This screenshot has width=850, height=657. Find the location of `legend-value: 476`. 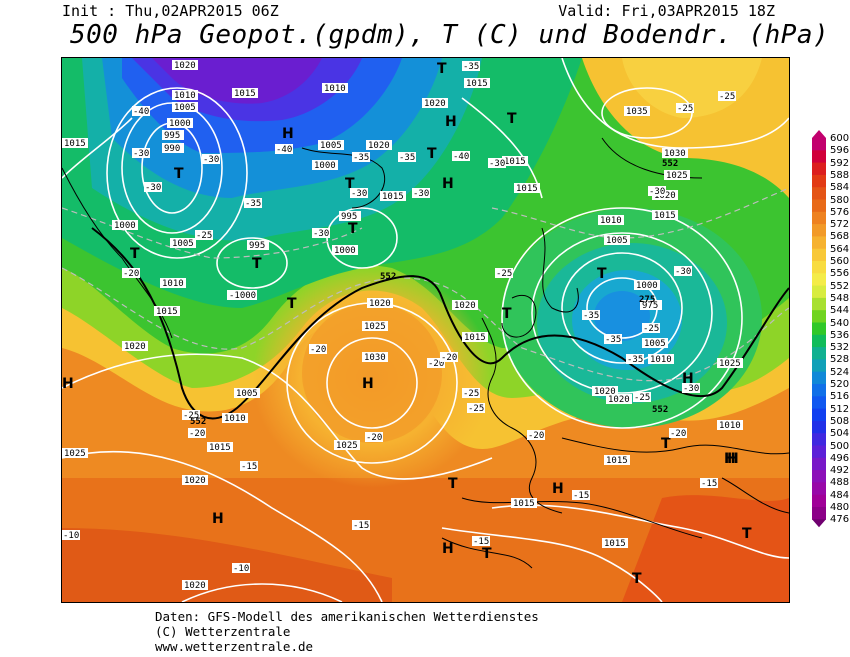

legend-value: 476 is located at coordinates (840, 520).